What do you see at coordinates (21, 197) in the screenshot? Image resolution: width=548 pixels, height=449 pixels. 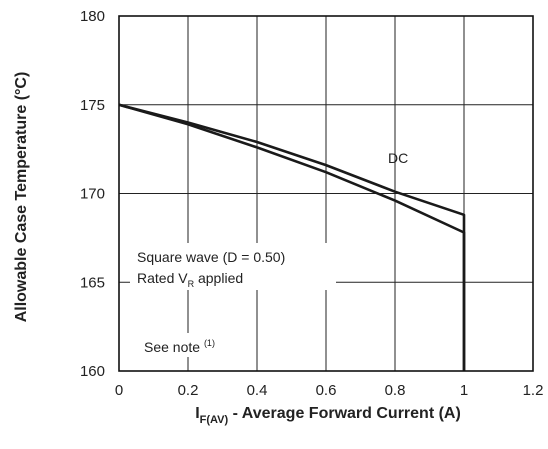 I see `y-axis-label: Allowable Case Temperature (°C)` at bounding box center [21, 197].